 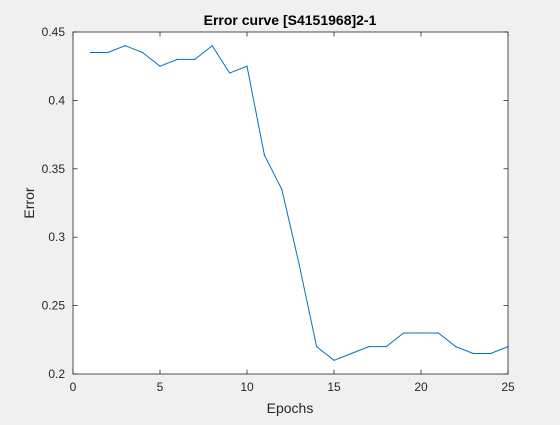 What do you see at coordinates (421, 387) in the screenshot?
I see `x-tick-label: 20` at bounding box center [421, 387].